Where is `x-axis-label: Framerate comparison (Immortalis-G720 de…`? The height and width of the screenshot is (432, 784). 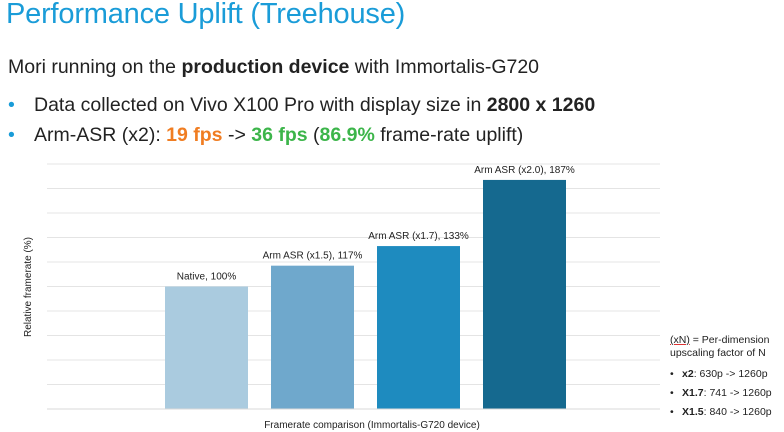 x-axis-label: Framerate comparison (Immortalis-G720 de… is located at coordinates (372, 425).